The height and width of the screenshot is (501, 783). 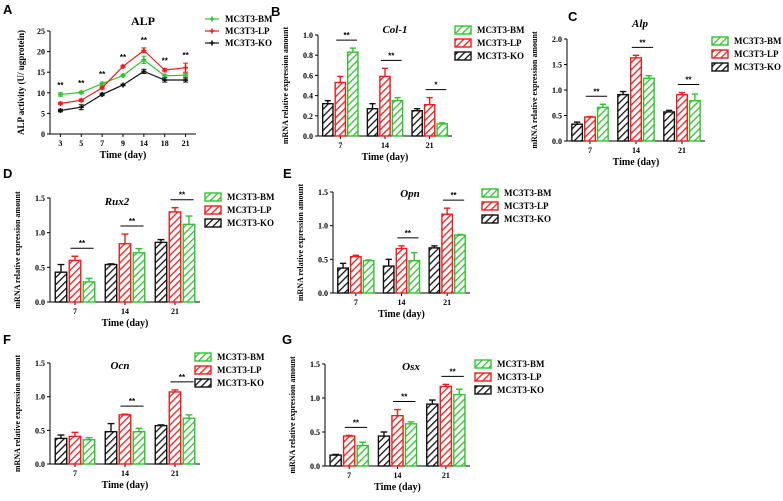 I want to click on x-tick-label: 3, so click(x=60, y=143).